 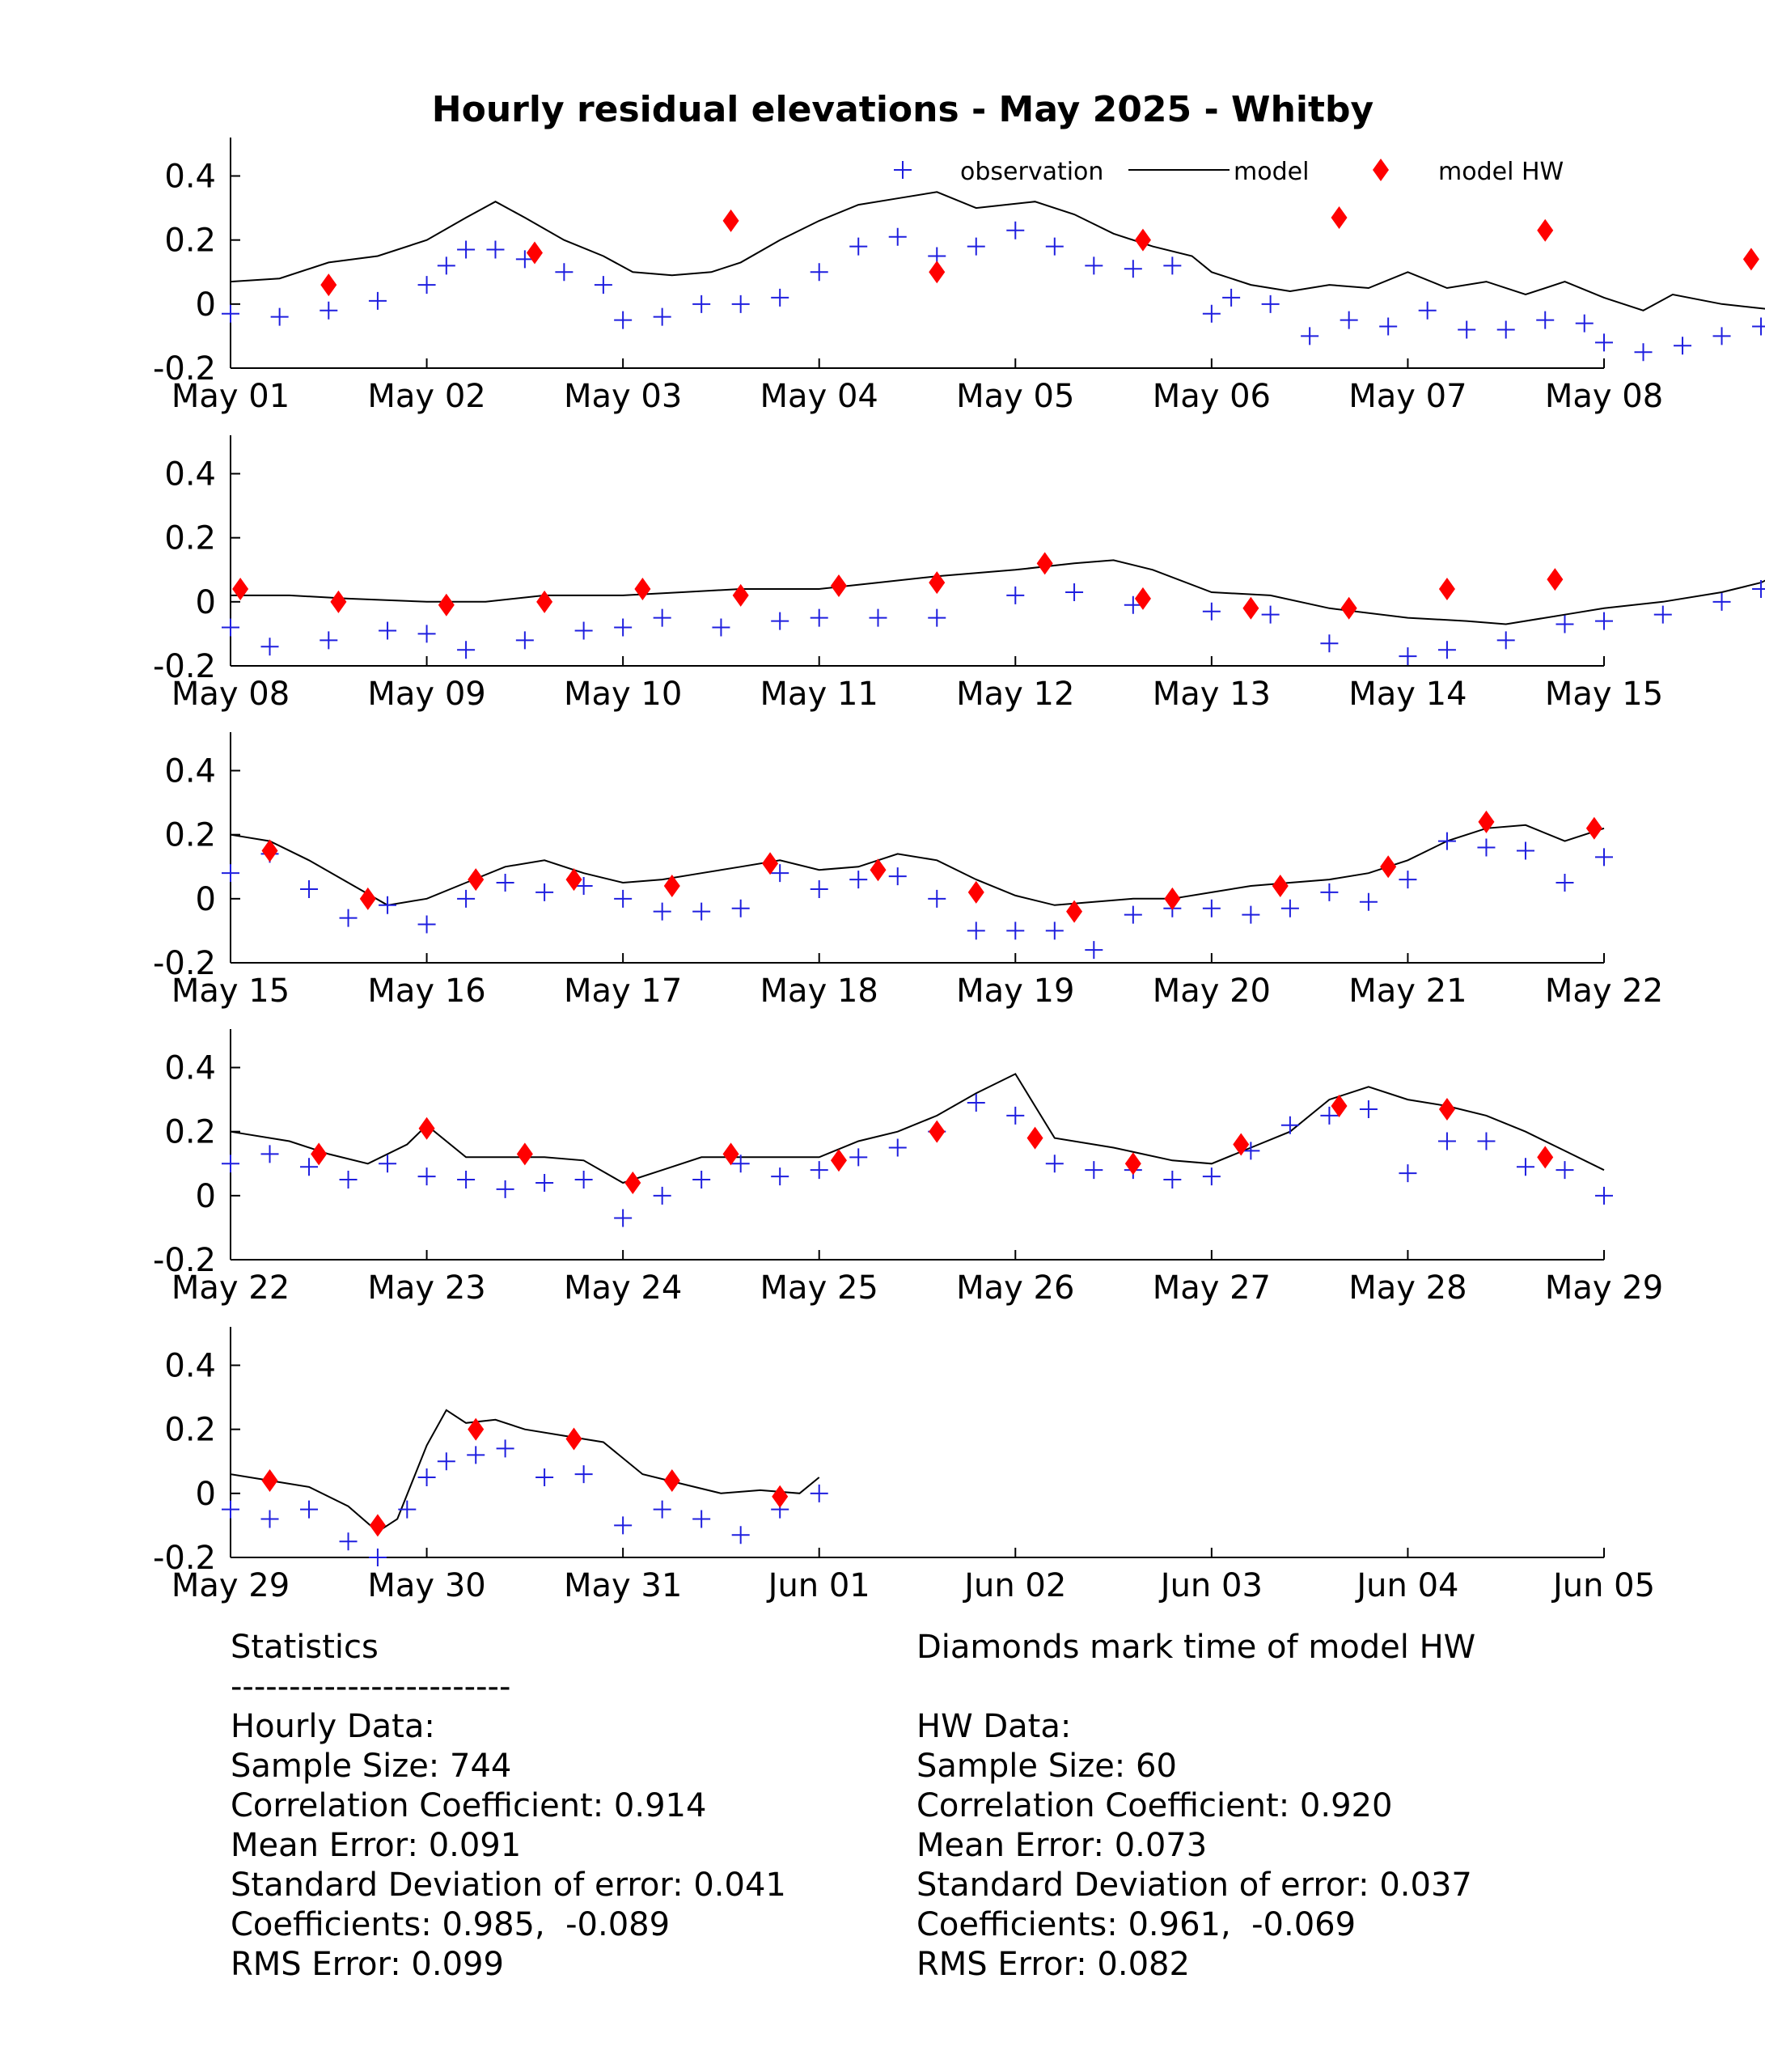 I want to click on right-line: Correlation Coefficient: 0.920, so click(x=1154, y=1806).